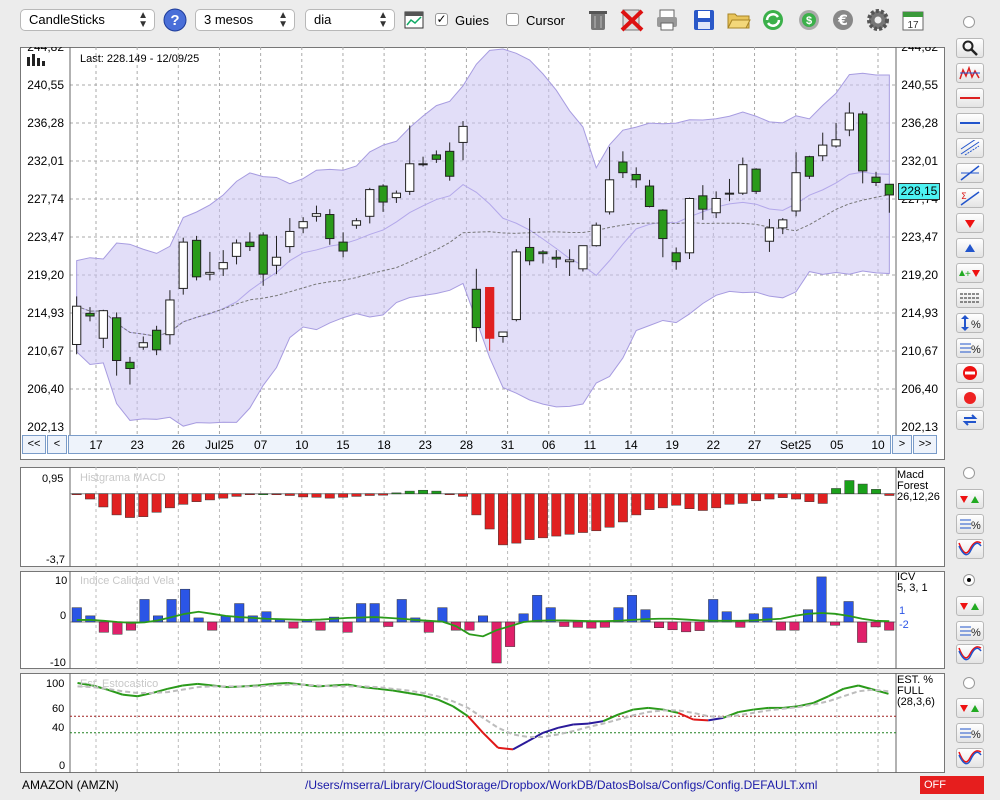 The image size is (1000, 800). Describe the element at coordinates (925, 444) in the screenshot. I see `scroll-last-button: >>` at that location.